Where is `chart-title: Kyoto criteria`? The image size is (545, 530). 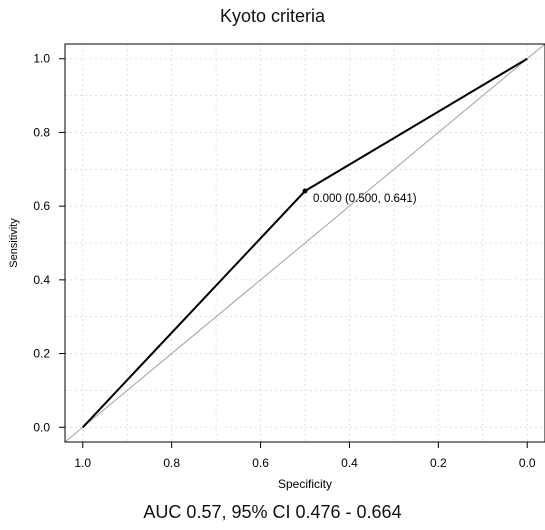 chart-title: Kyoto criteria is located at coordinates (272, 16).